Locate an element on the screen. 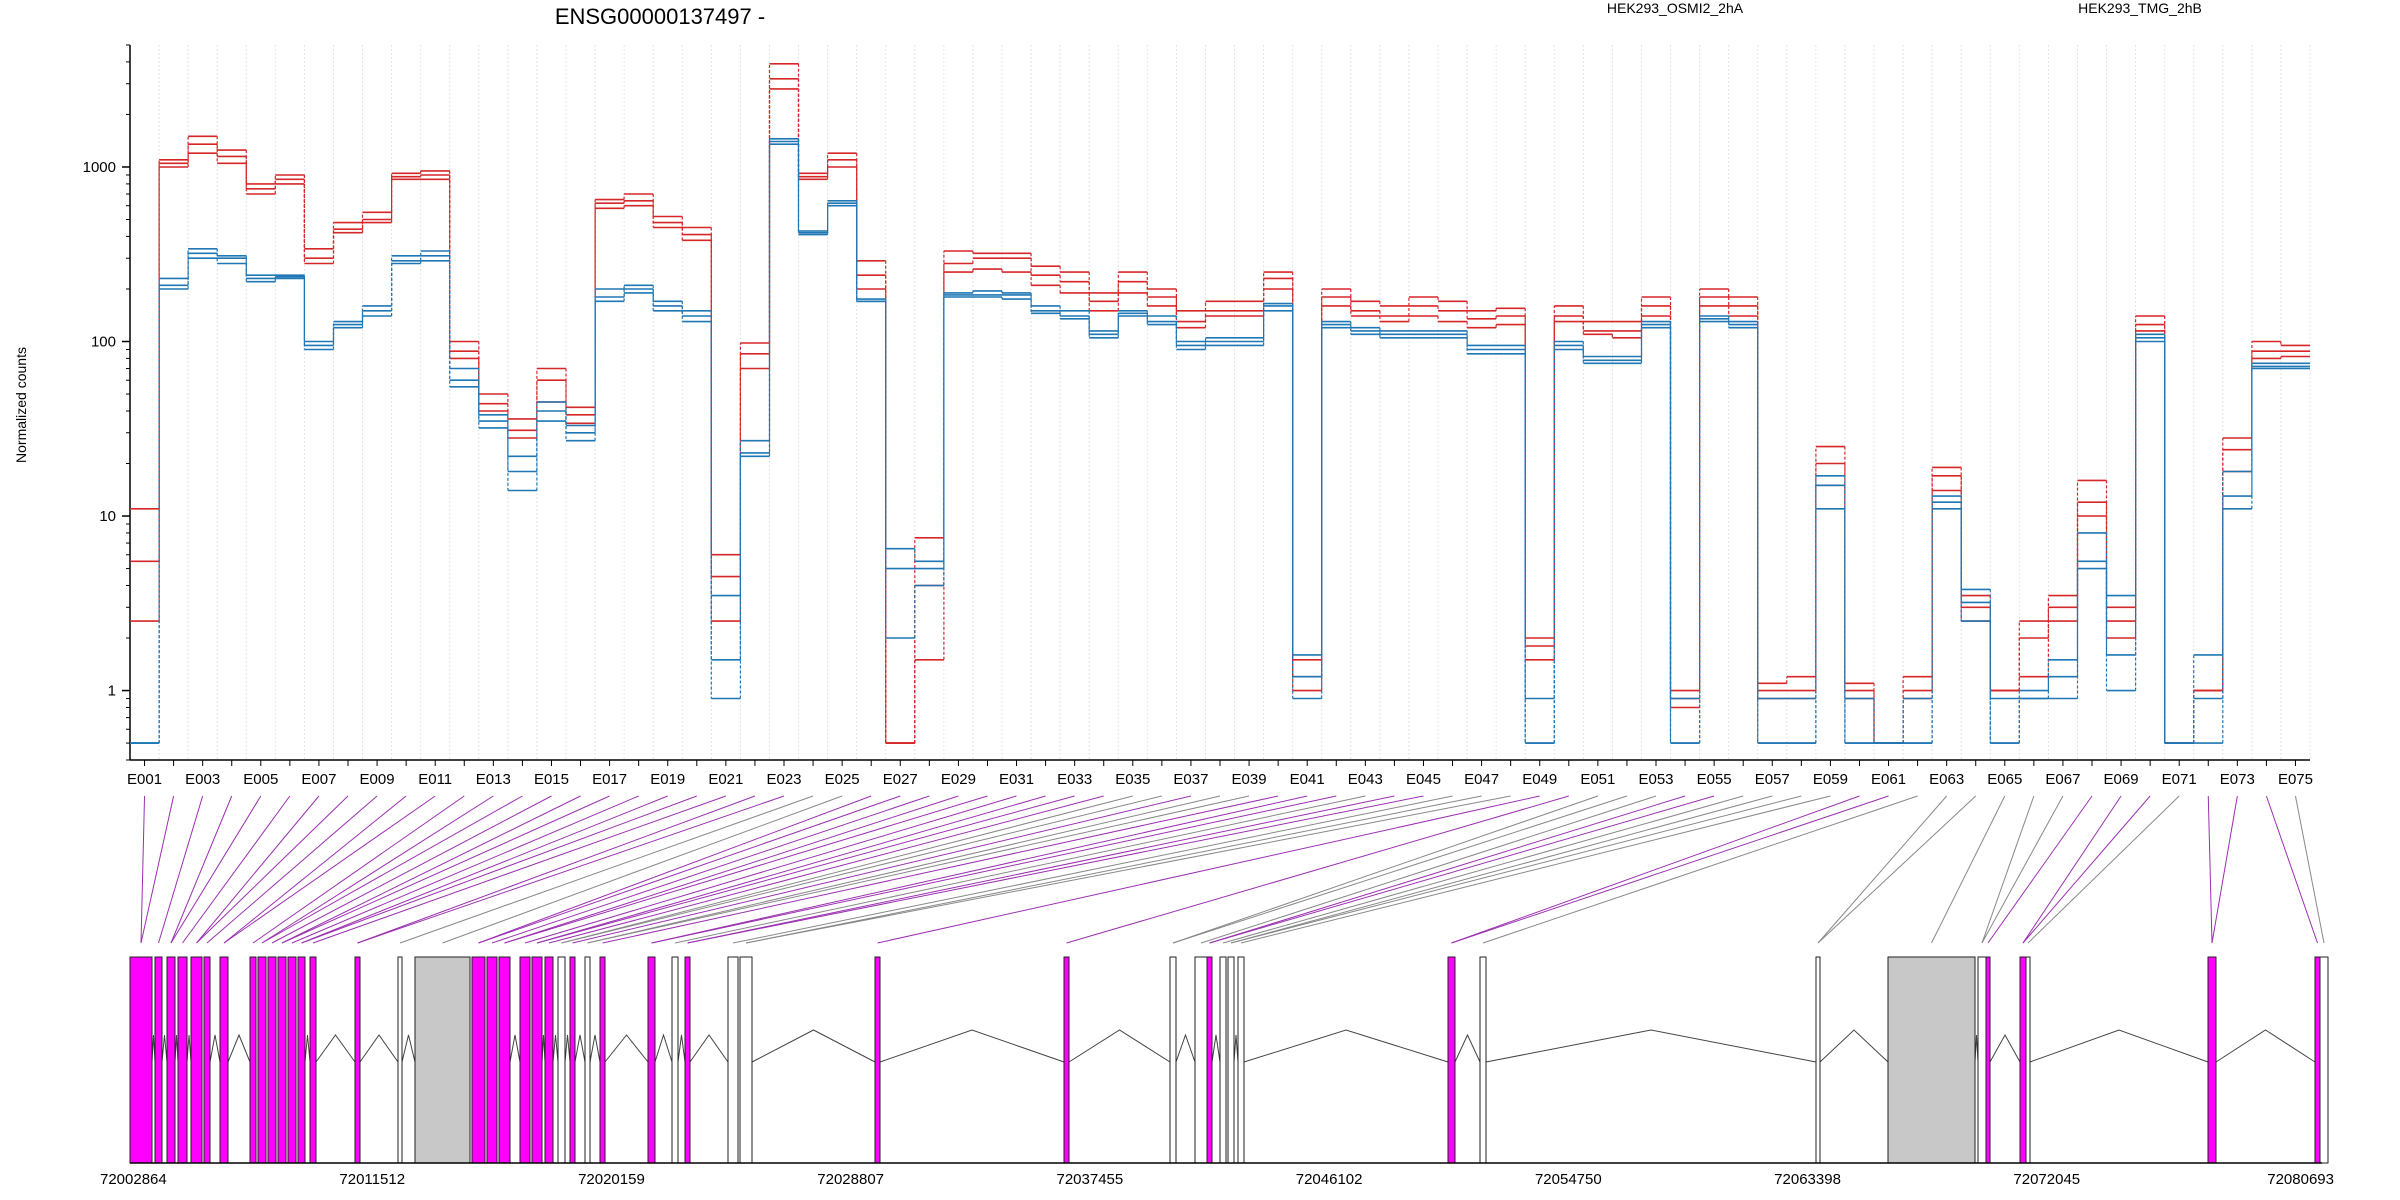 This screenshot has width=2400, height=1200. x-tick-label: E057 is located at coordinates (1772, 779).